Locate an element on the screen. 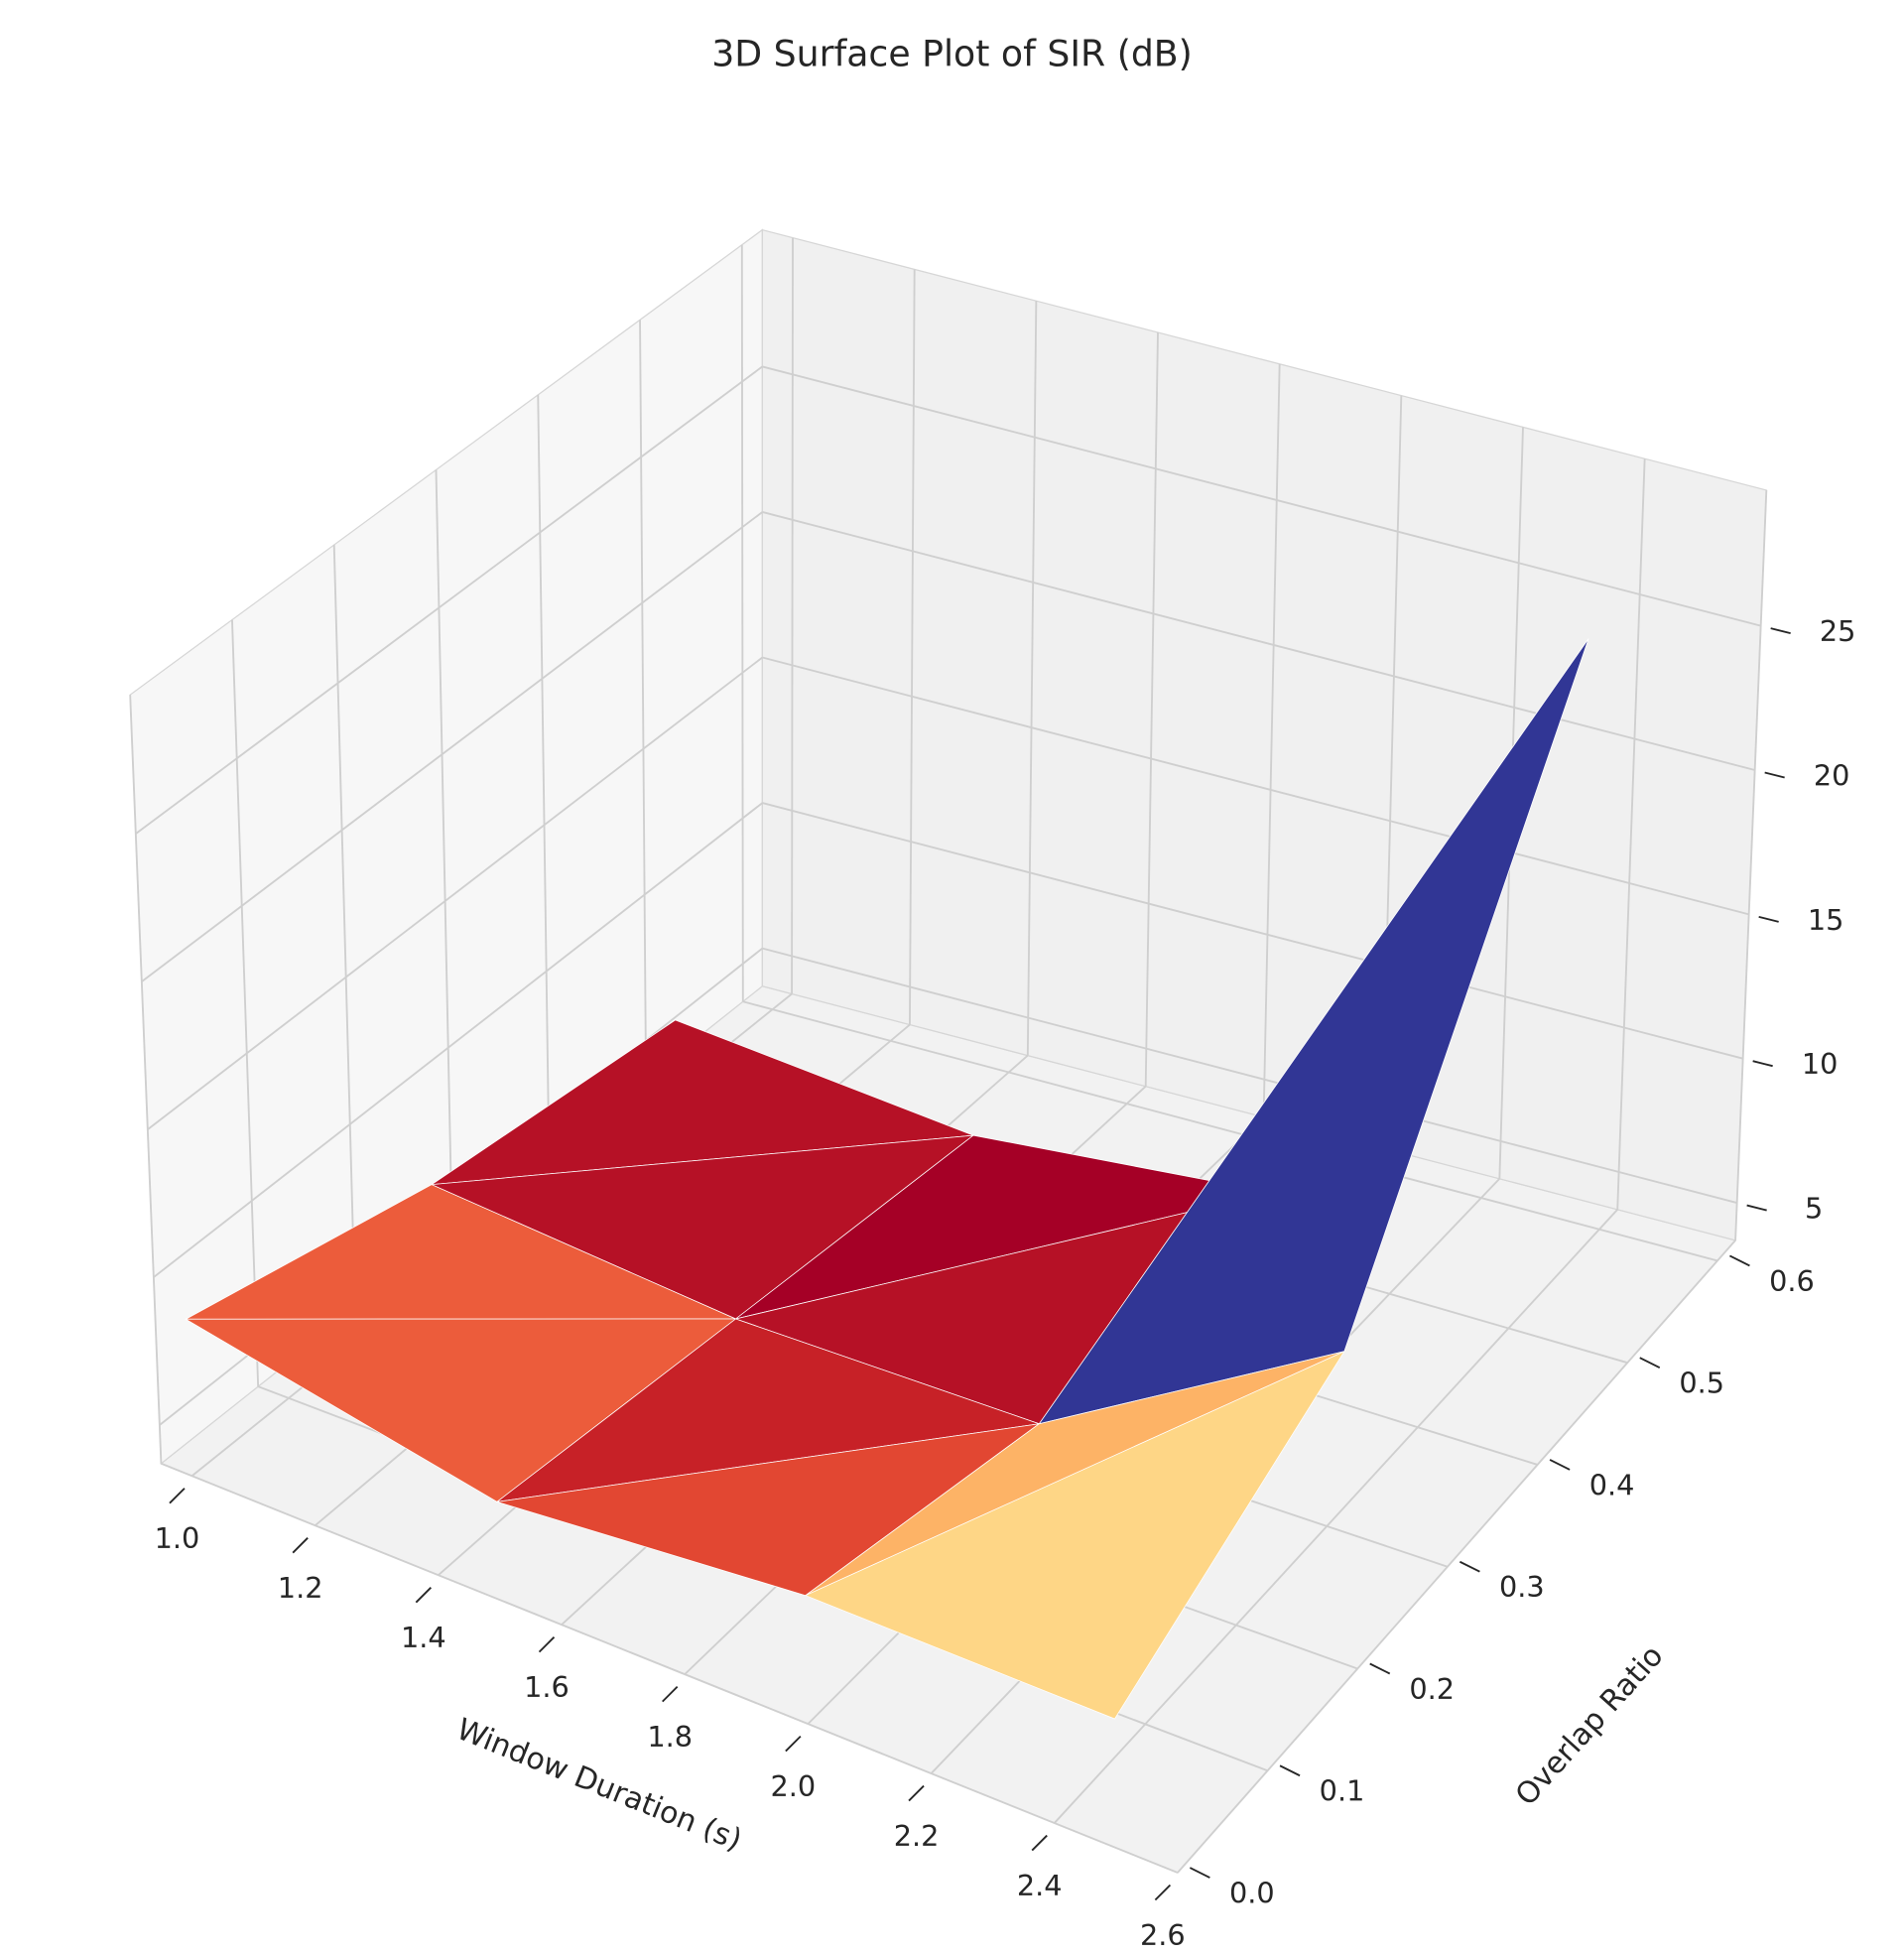 The image size is (1904, 1955). z-tick-label: 10 is located at coordinates (1820, 1064).